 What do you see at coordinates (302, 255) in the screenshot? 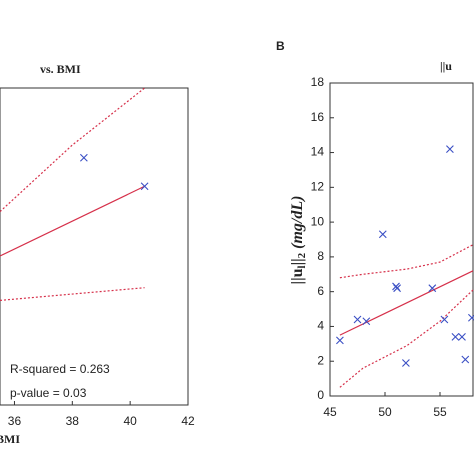
I see `y-axis-label-part: 2` at bounding box center [302, 255].